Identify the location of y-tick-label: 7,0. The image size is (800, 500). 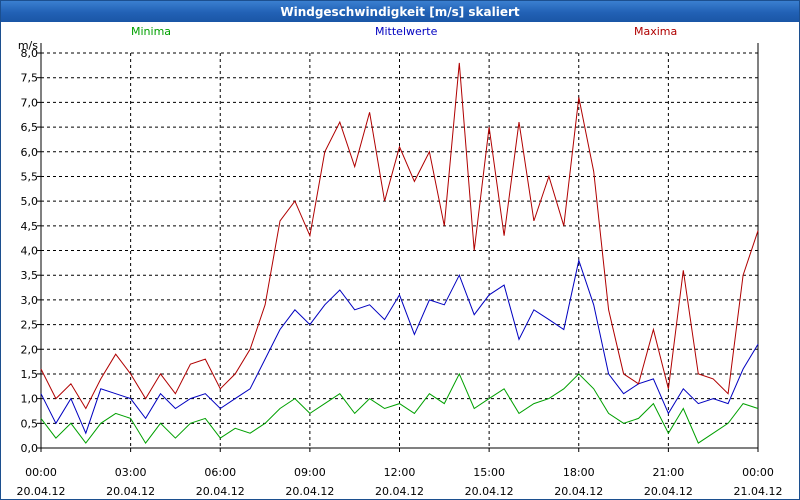
(30, 102).